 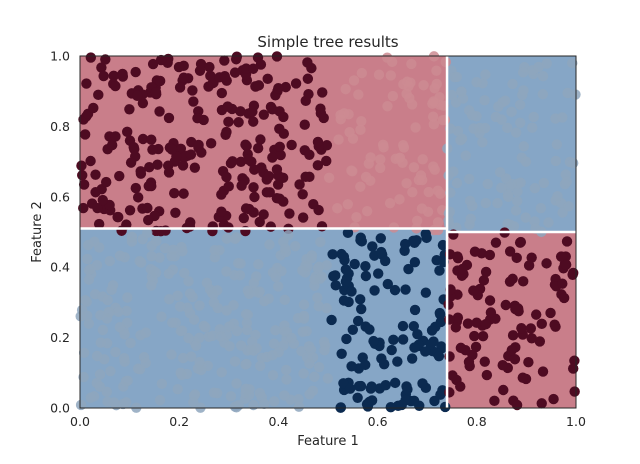 I want to click on x-axis-ticks: 0.0 0.2 0.4 0.6 0.8 1.0, so click(x=328, y=421).